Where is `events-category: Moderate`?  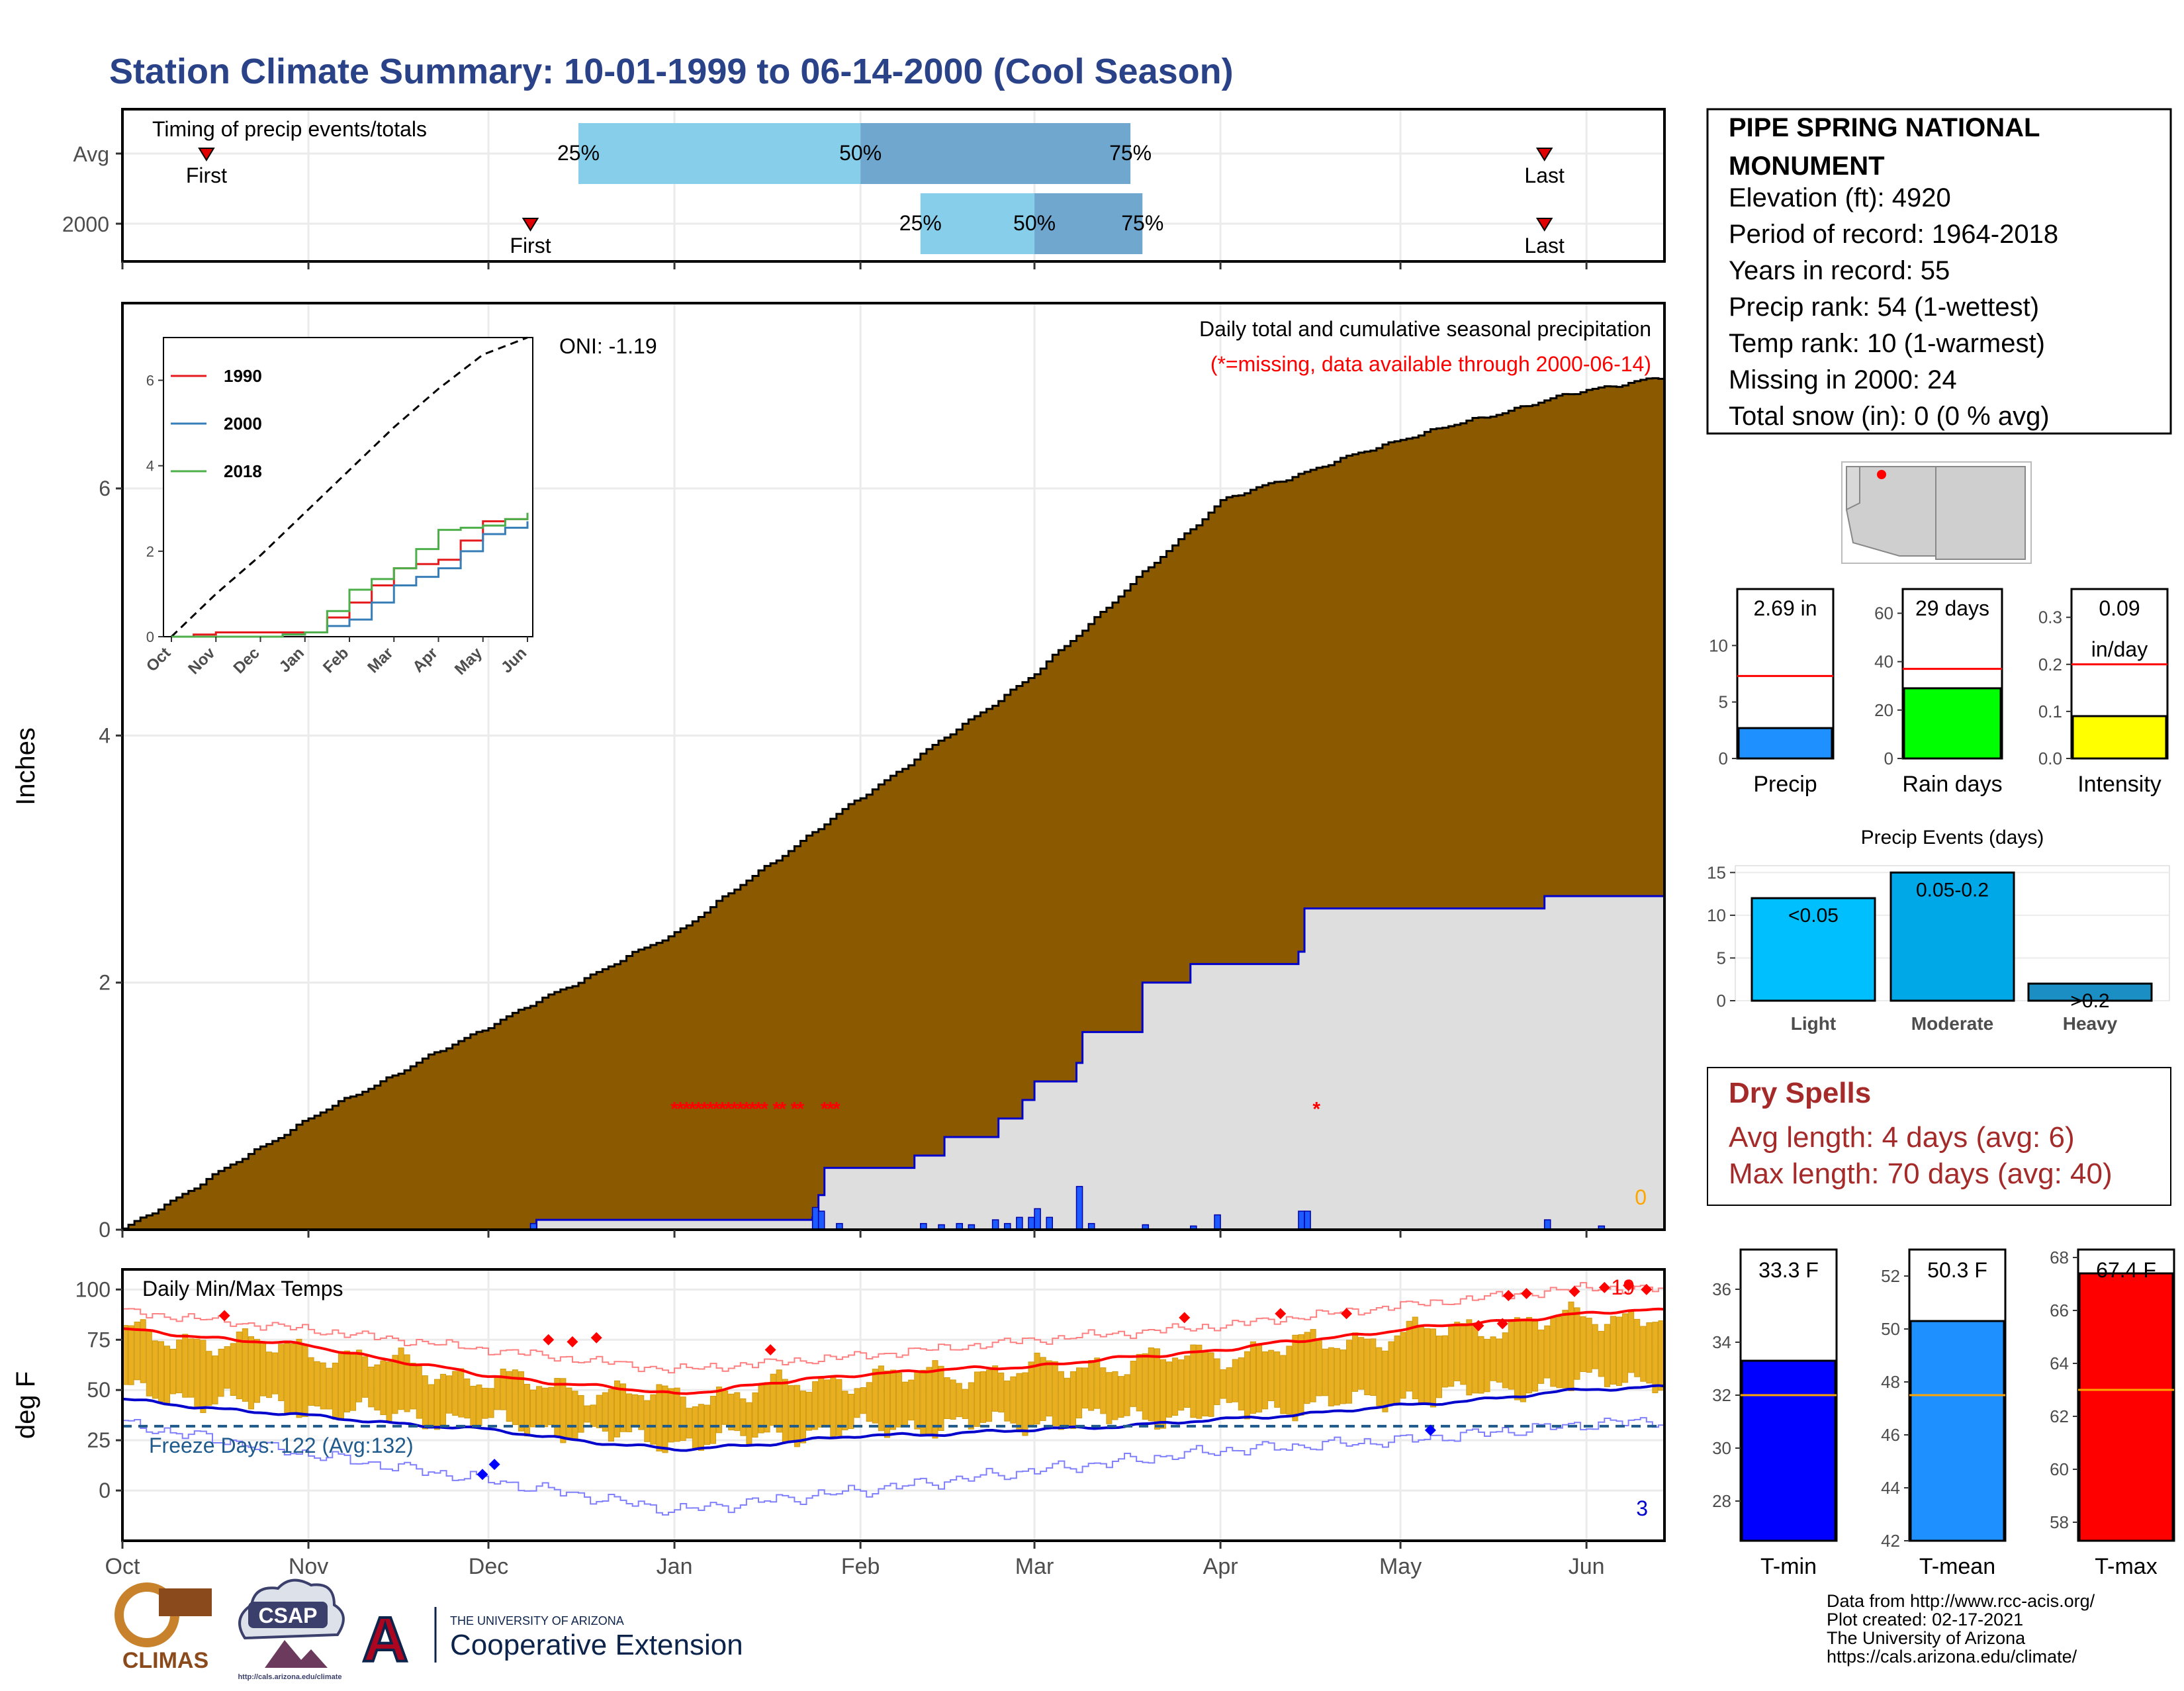 events-category: Moderate is located at coordinates (1952, 1024).